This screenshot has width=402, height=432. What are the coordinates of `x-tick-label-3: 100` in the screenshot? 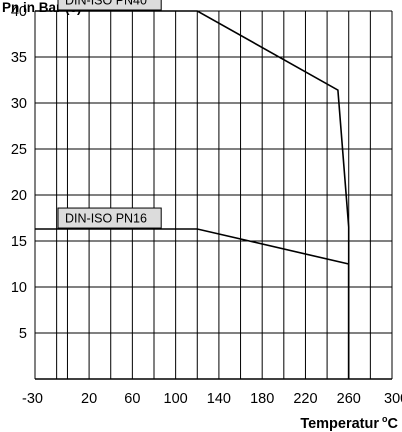 It's located at (176, 399).